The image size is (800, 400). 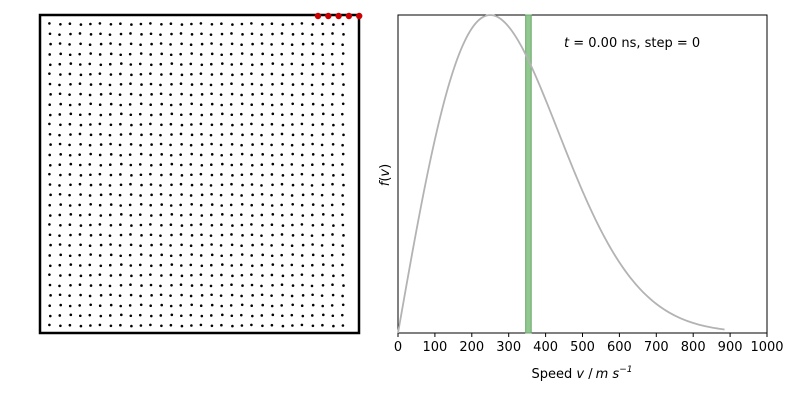 I want to click on x-tick-label: 1000, so click(x=766, y=347).